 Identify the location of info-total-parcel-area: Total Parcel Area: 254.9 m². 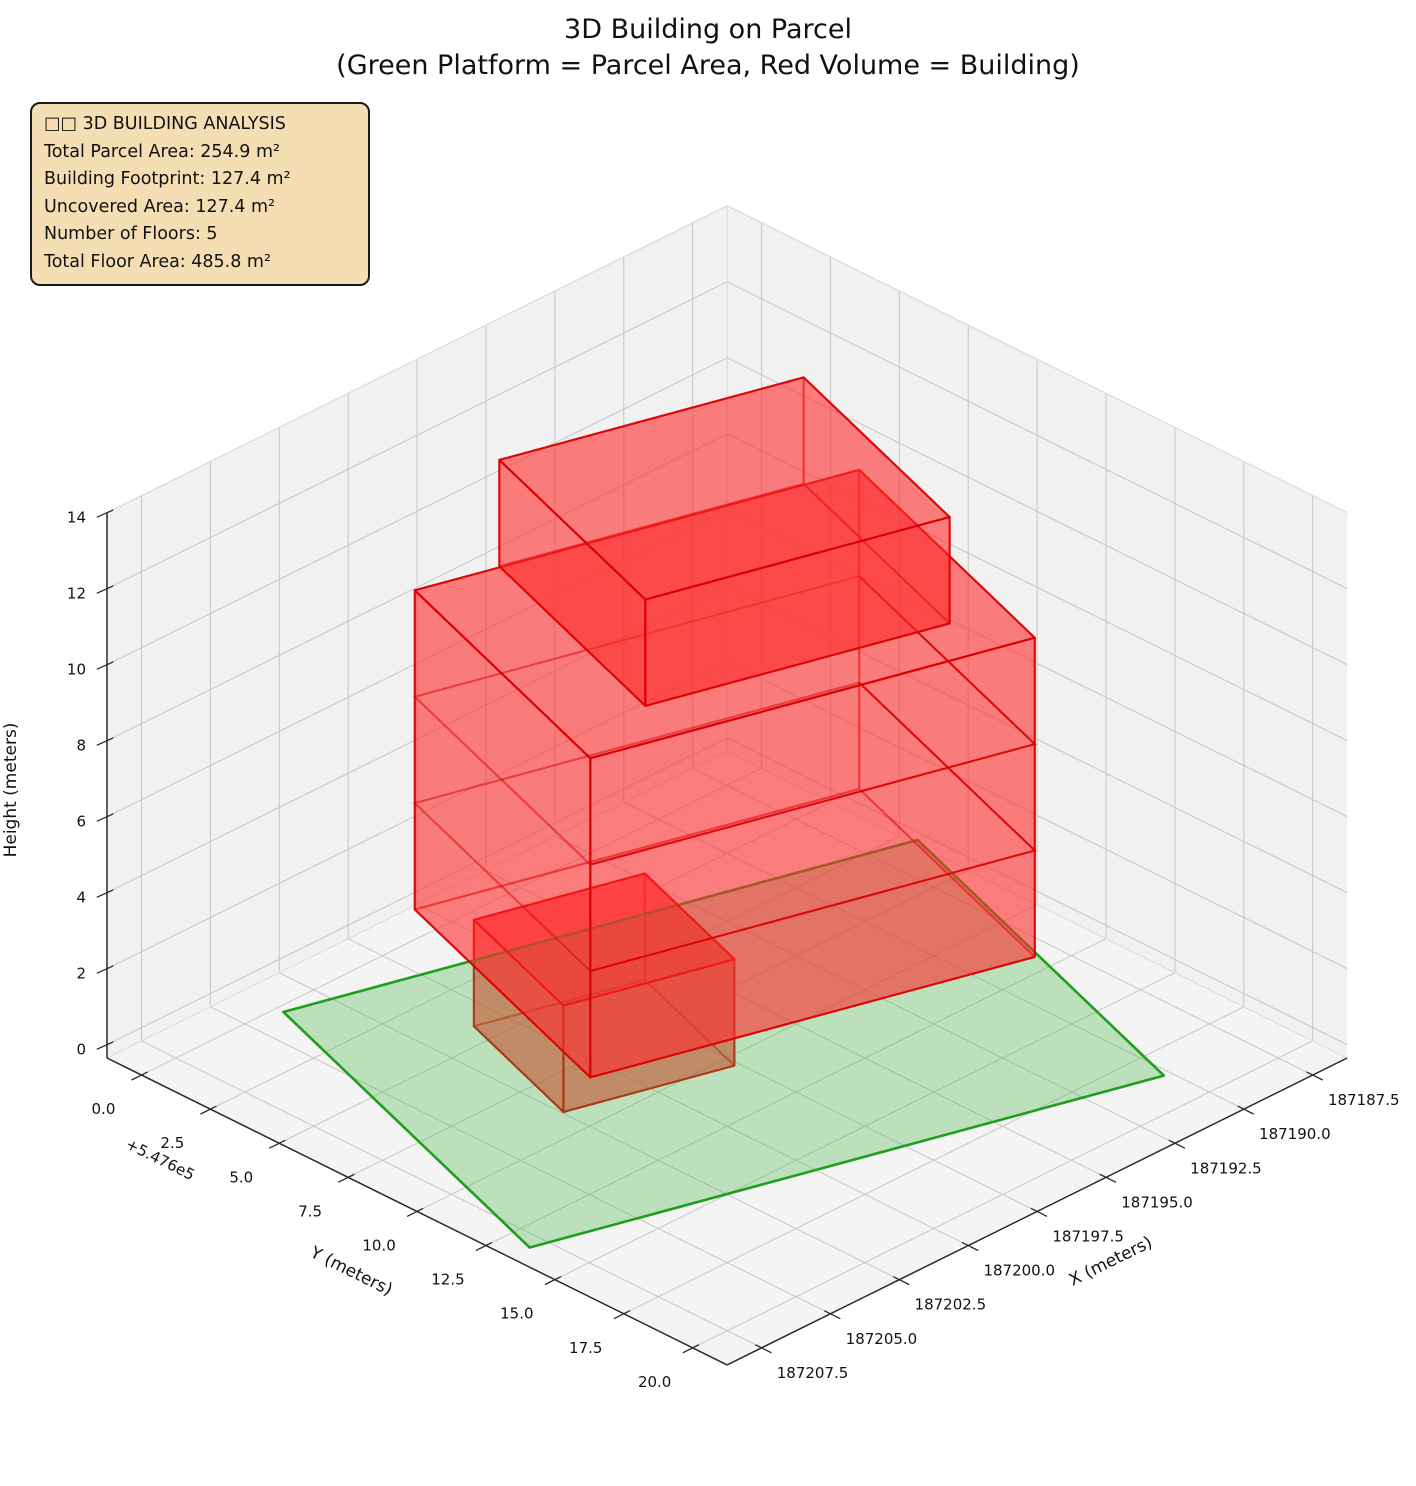
(162, 151).